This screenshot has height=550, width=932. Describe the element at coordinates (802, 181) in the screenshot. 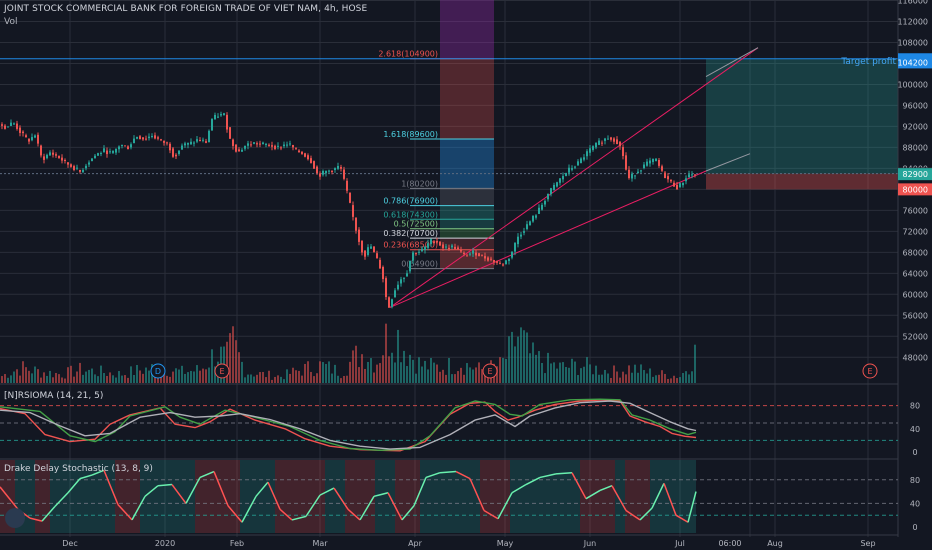

I see `stop-zone` at that location.